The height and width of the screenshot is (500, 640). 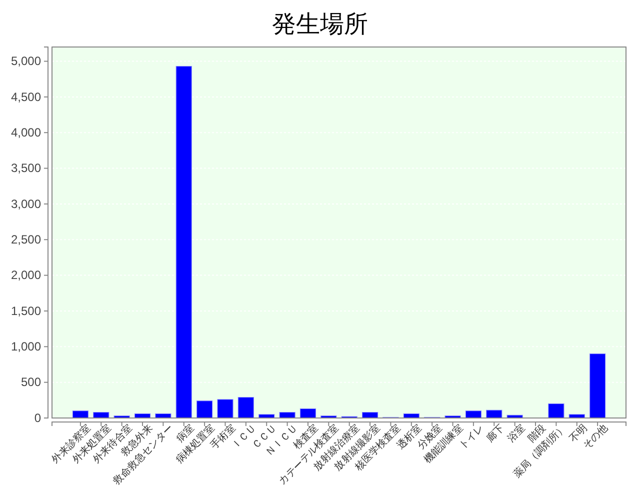 What do you see at coordinates (26, 239) in the screenshot?
I see `y-tick-label: 2,500` at bounding box center [26, 239].